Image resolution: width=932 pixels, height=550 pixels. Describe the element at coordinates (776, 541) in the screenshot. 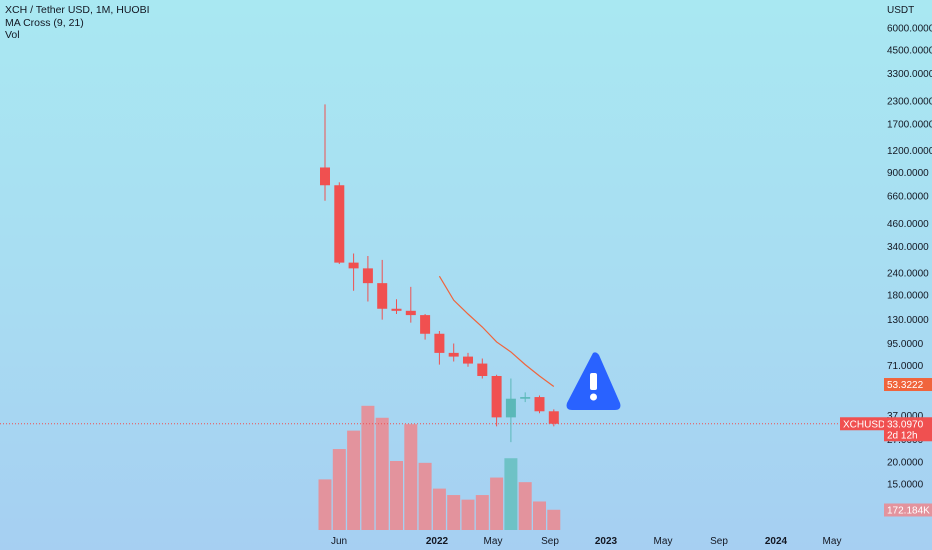

I see `time-tick-label: 2024` at that location.